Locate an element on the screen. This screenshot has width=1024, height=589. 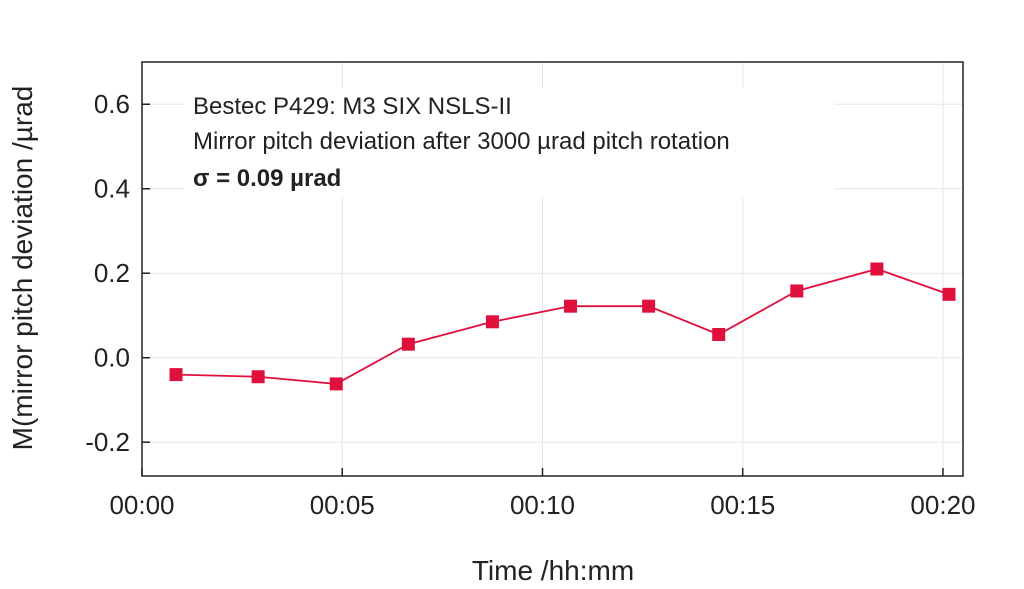
x-tick-label: 00:10 is located at coordinates (542, 505).